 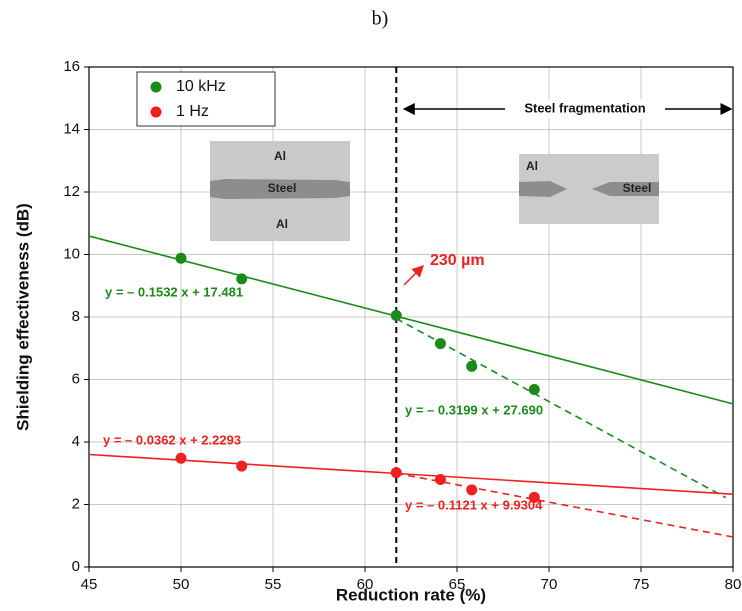 What do you see at coordinates (411, 594) in the screenshot?
I see `x-axis-label: Reduction rate (%)` at bounding box center [411, 594].